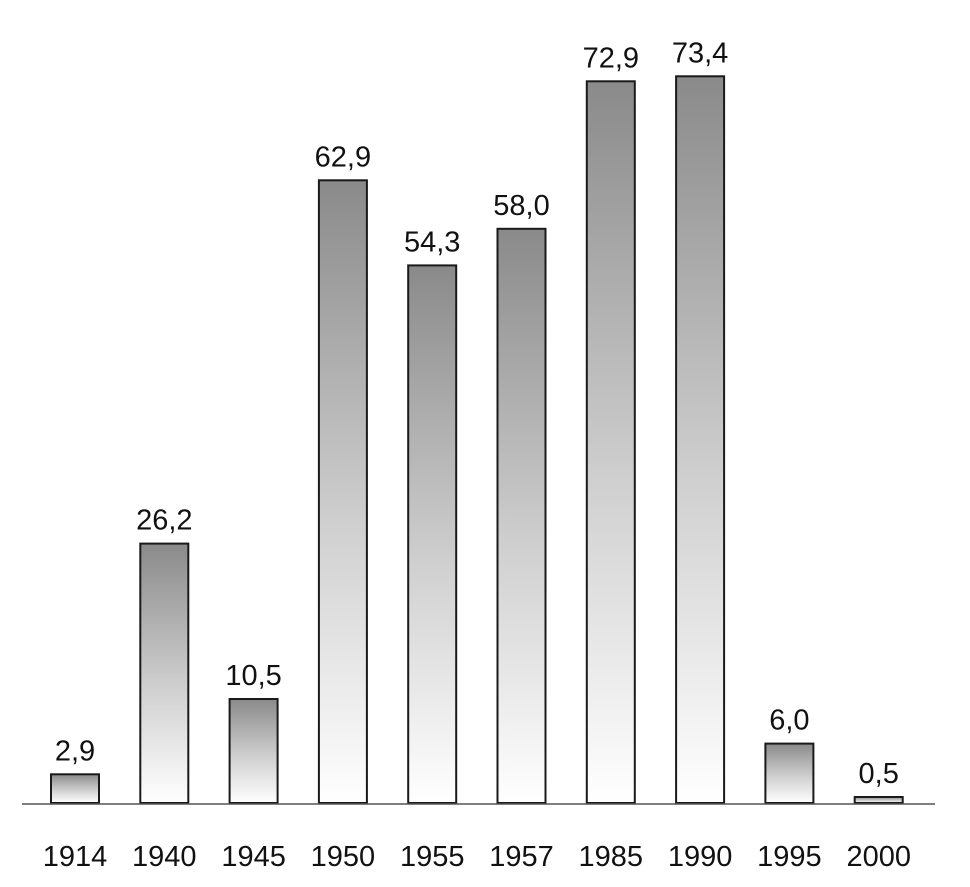 This screenshot has height=887, width=970. Describe the element at coordinates (75, 857) in the screenshot. I see `x-tick-label-1914: 1914` at that location.